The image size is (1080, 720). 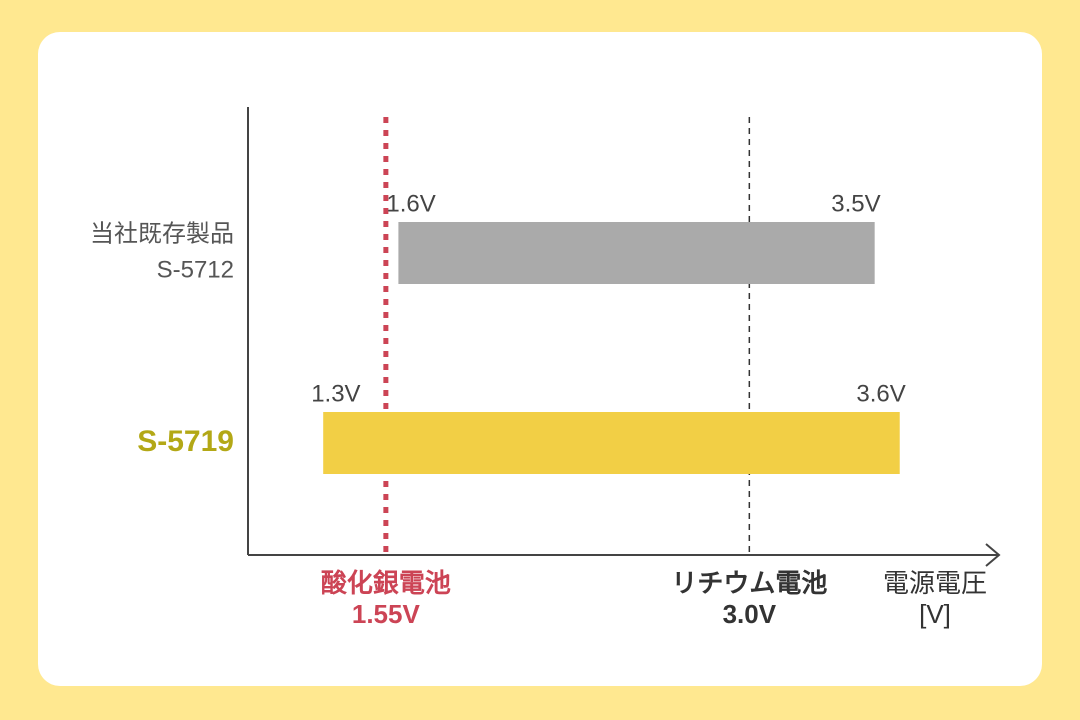 What do you see at coordinates (855, 203) in the screenshot?
I see `high-label: 3.5V` at bounding box center [855, 203].